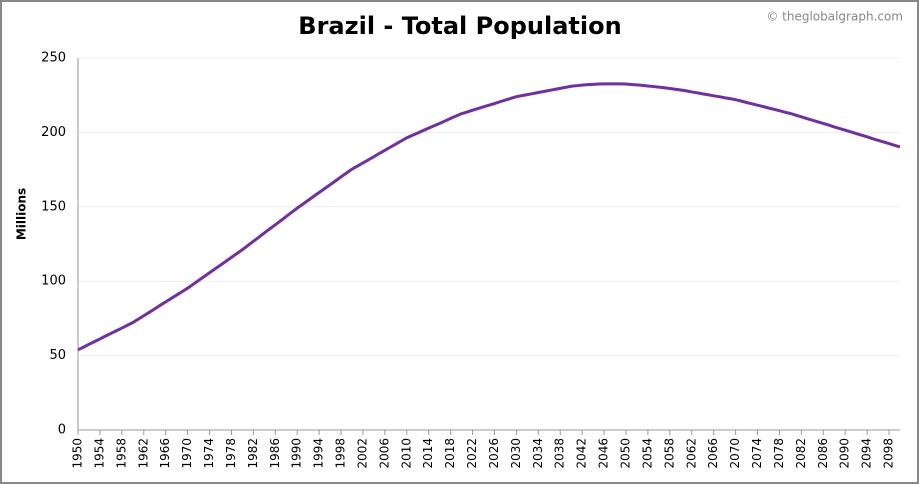  What do you see at coordinates (472, 453) in the screenshot?
I see `x-tick-label: 2022` at bounding box center [472, 453].